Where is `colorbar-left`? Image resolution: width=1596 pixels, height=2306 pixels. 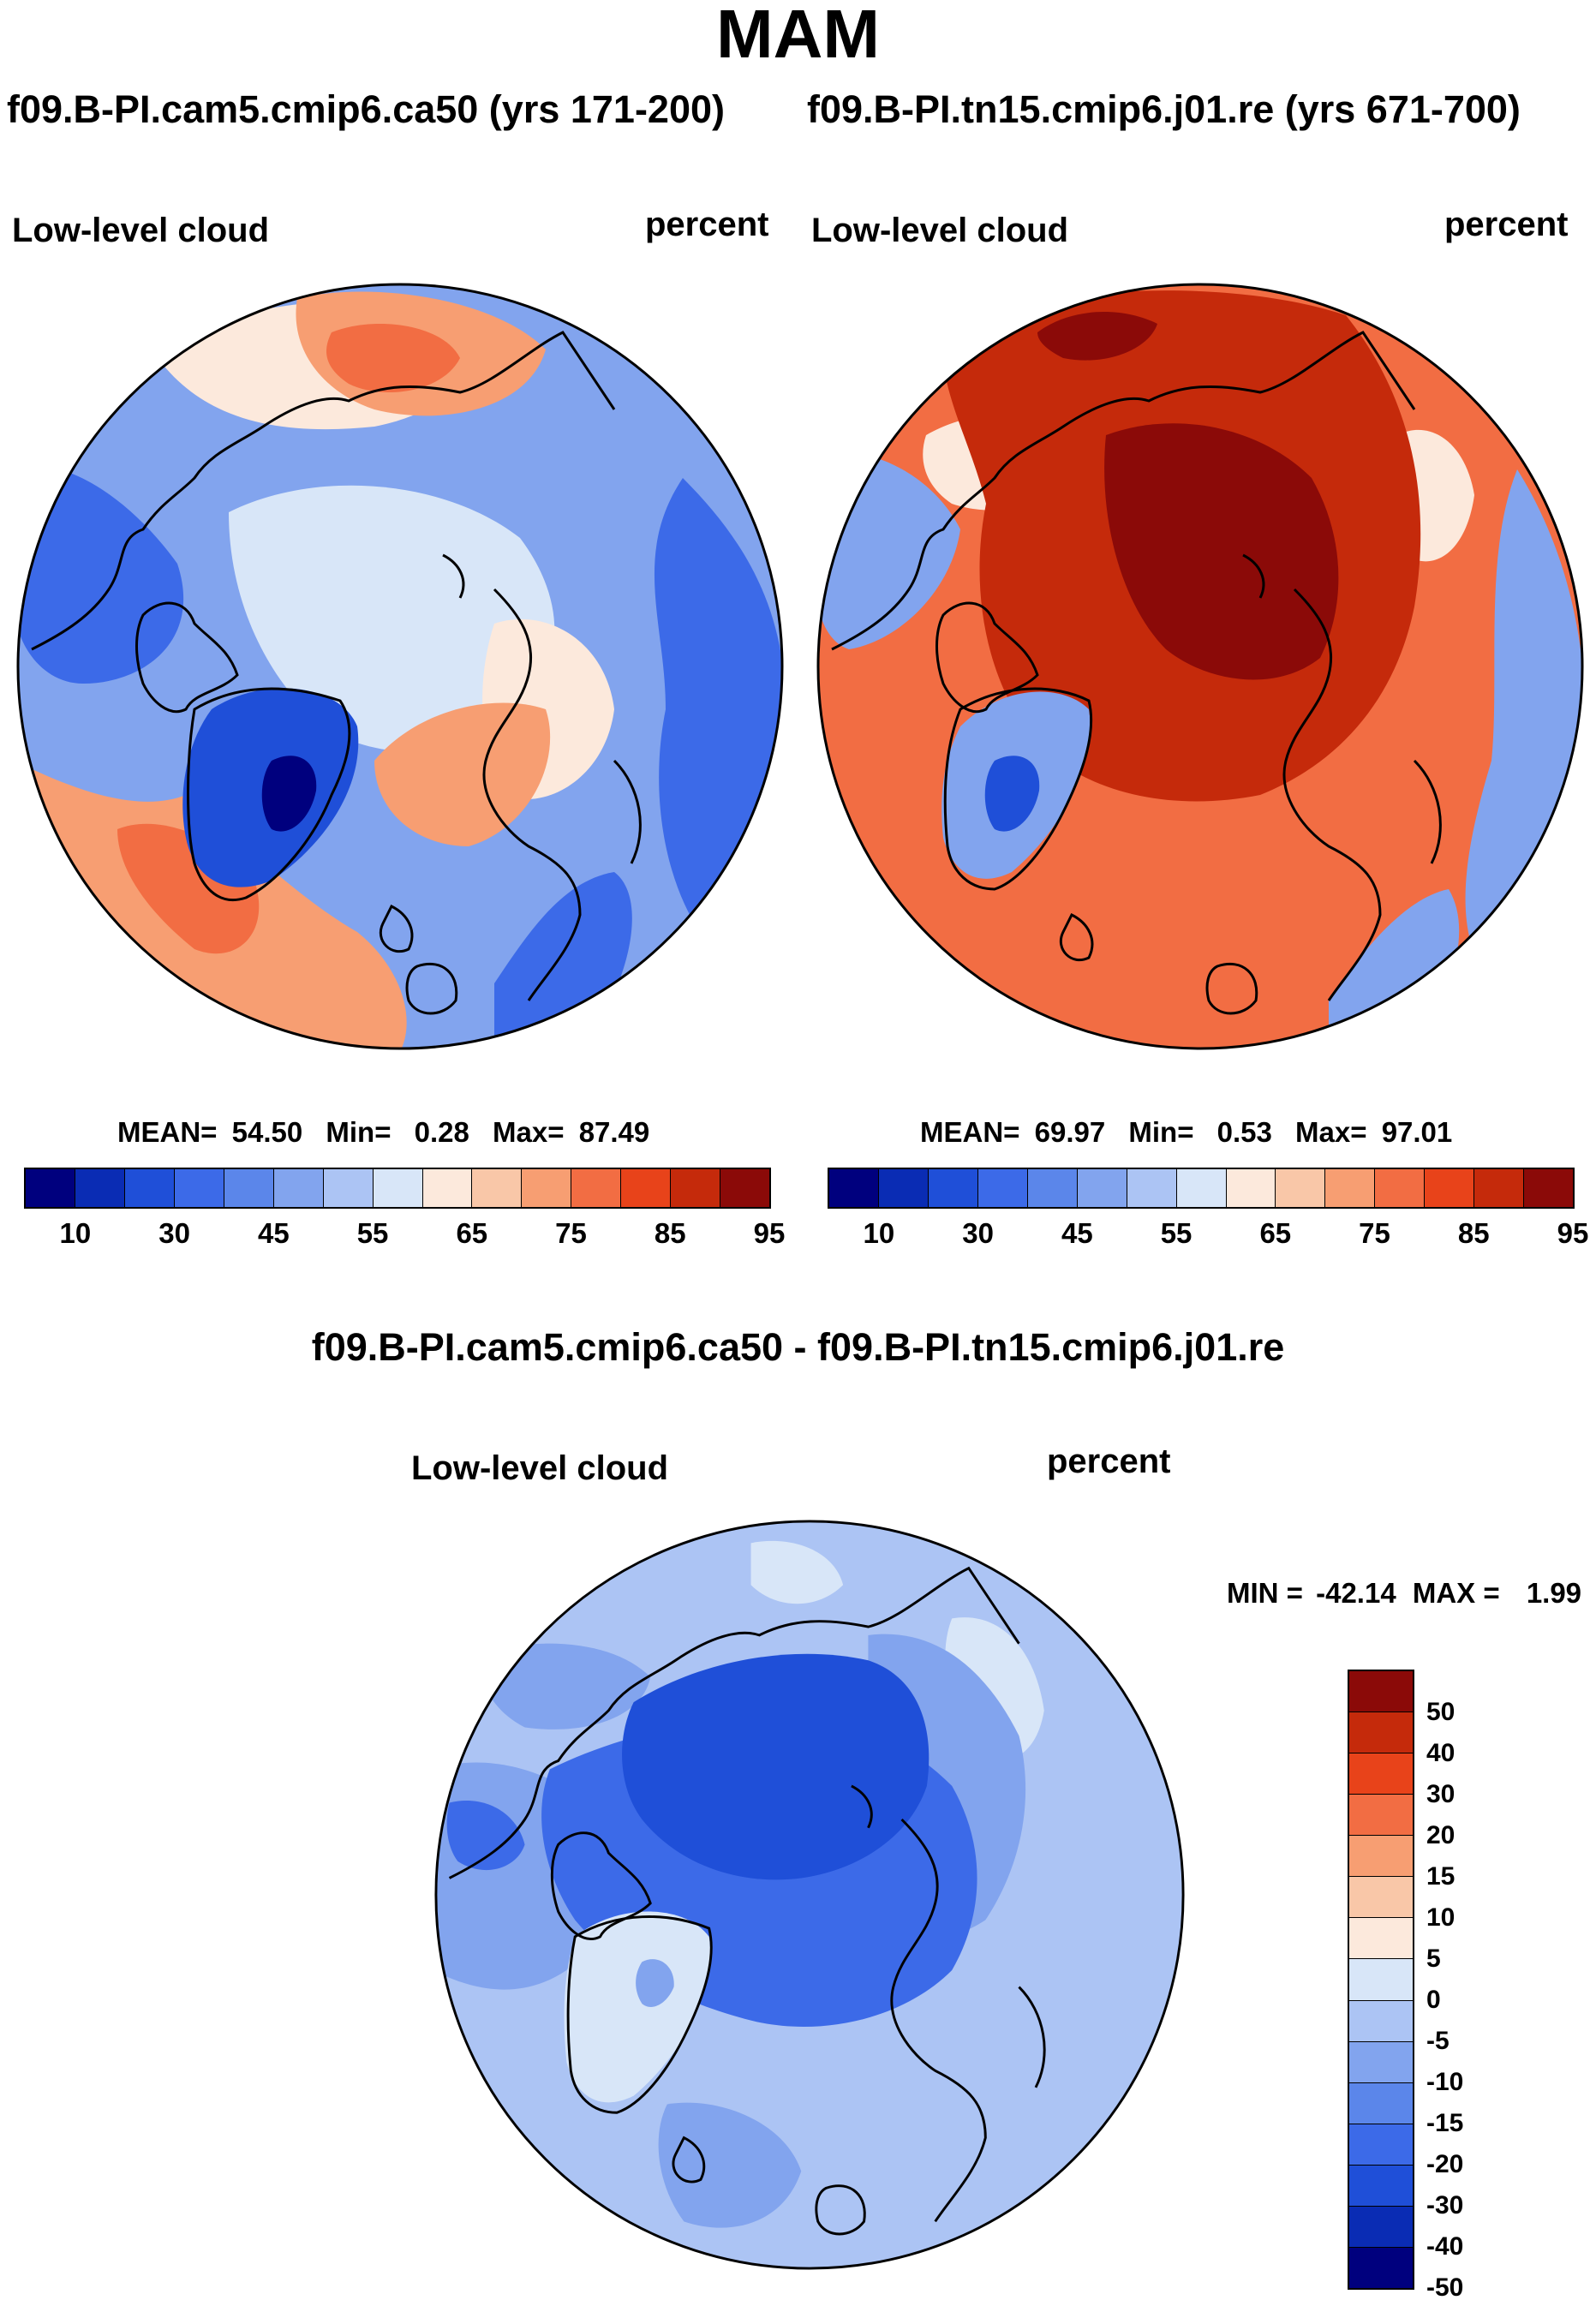 colorbar-left is located at coordinates (397, 1188).